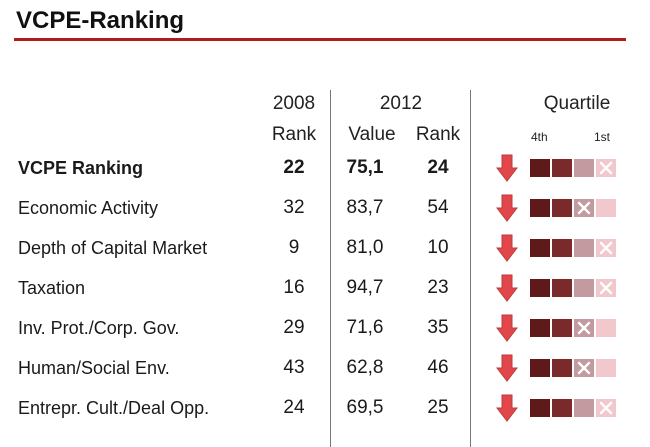 This screenshot has width=650, height=447. What do you see at coordinates (365, 287) in the screenshot?
I see `value-2012-cell: 94,7` at bounding box center [365, 287].